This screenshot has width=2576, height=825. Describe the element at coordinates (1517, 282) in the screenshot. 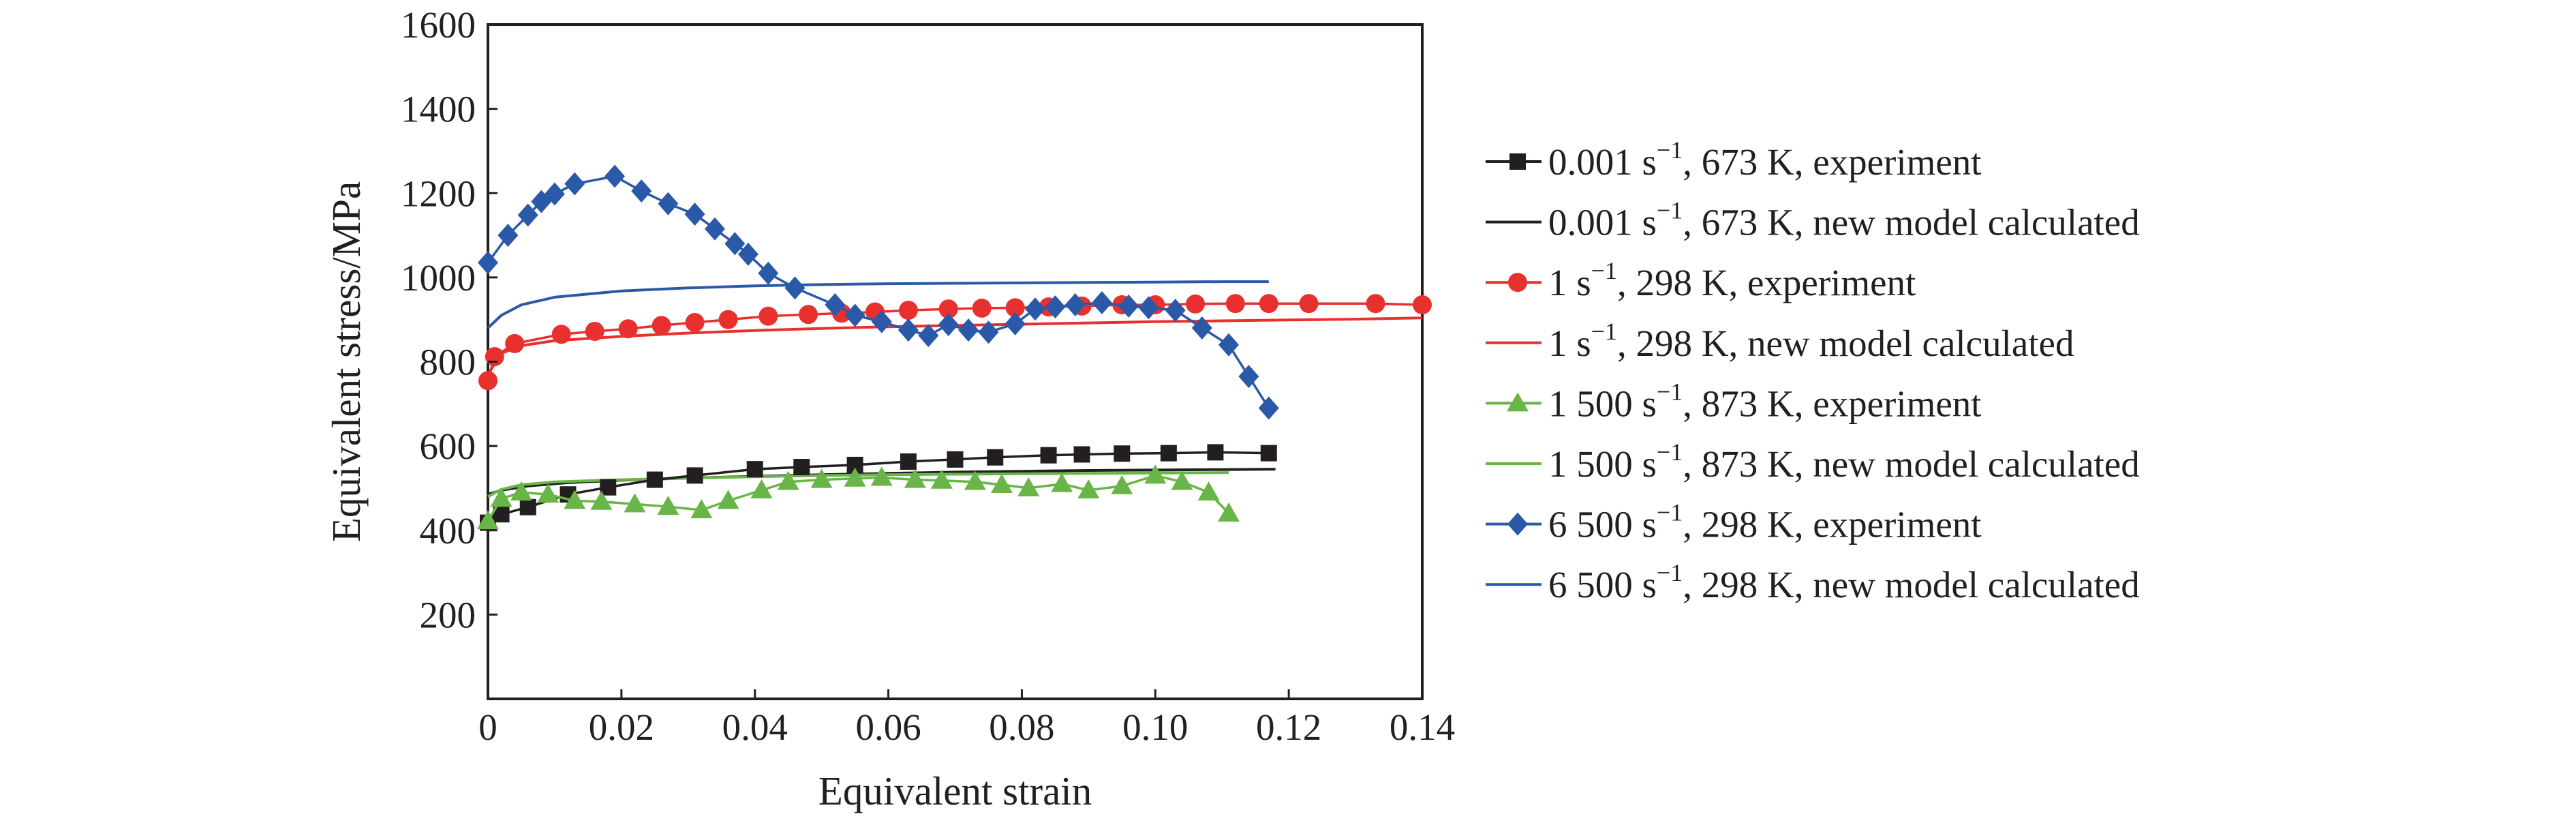

I see `legend-marker` at that location.